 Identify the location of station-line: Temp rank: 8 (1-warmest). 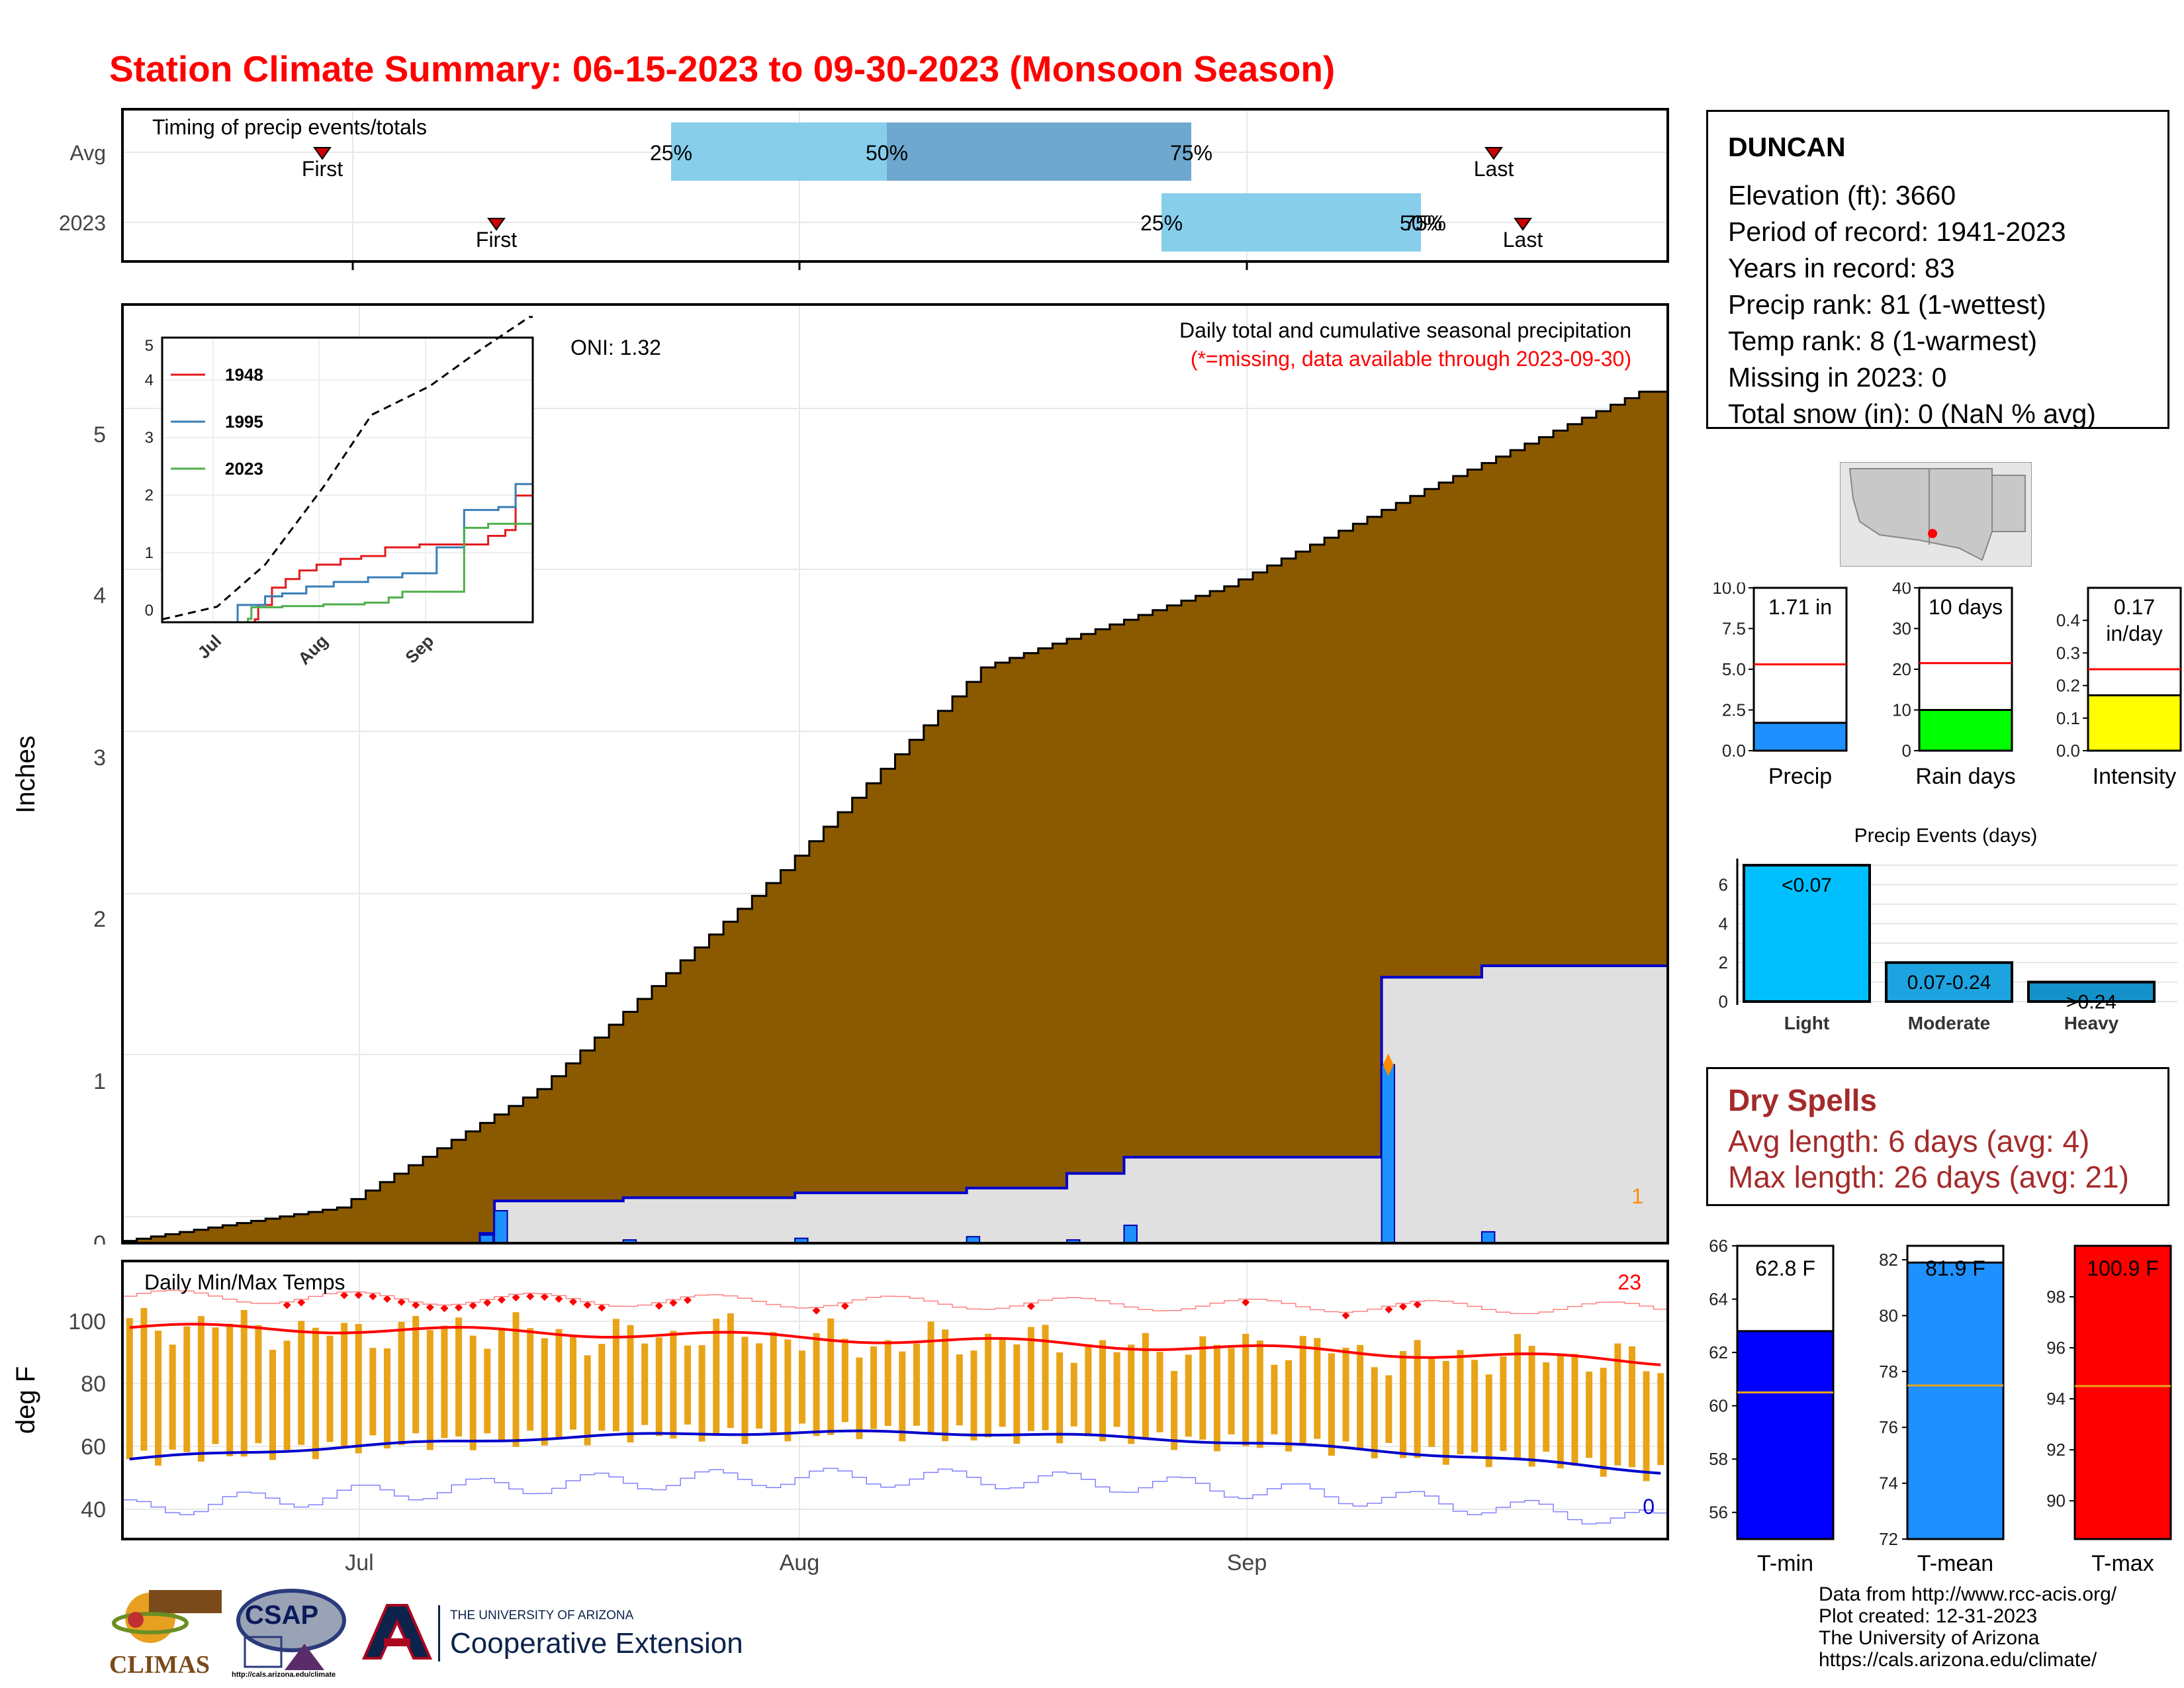
(1883, 341).